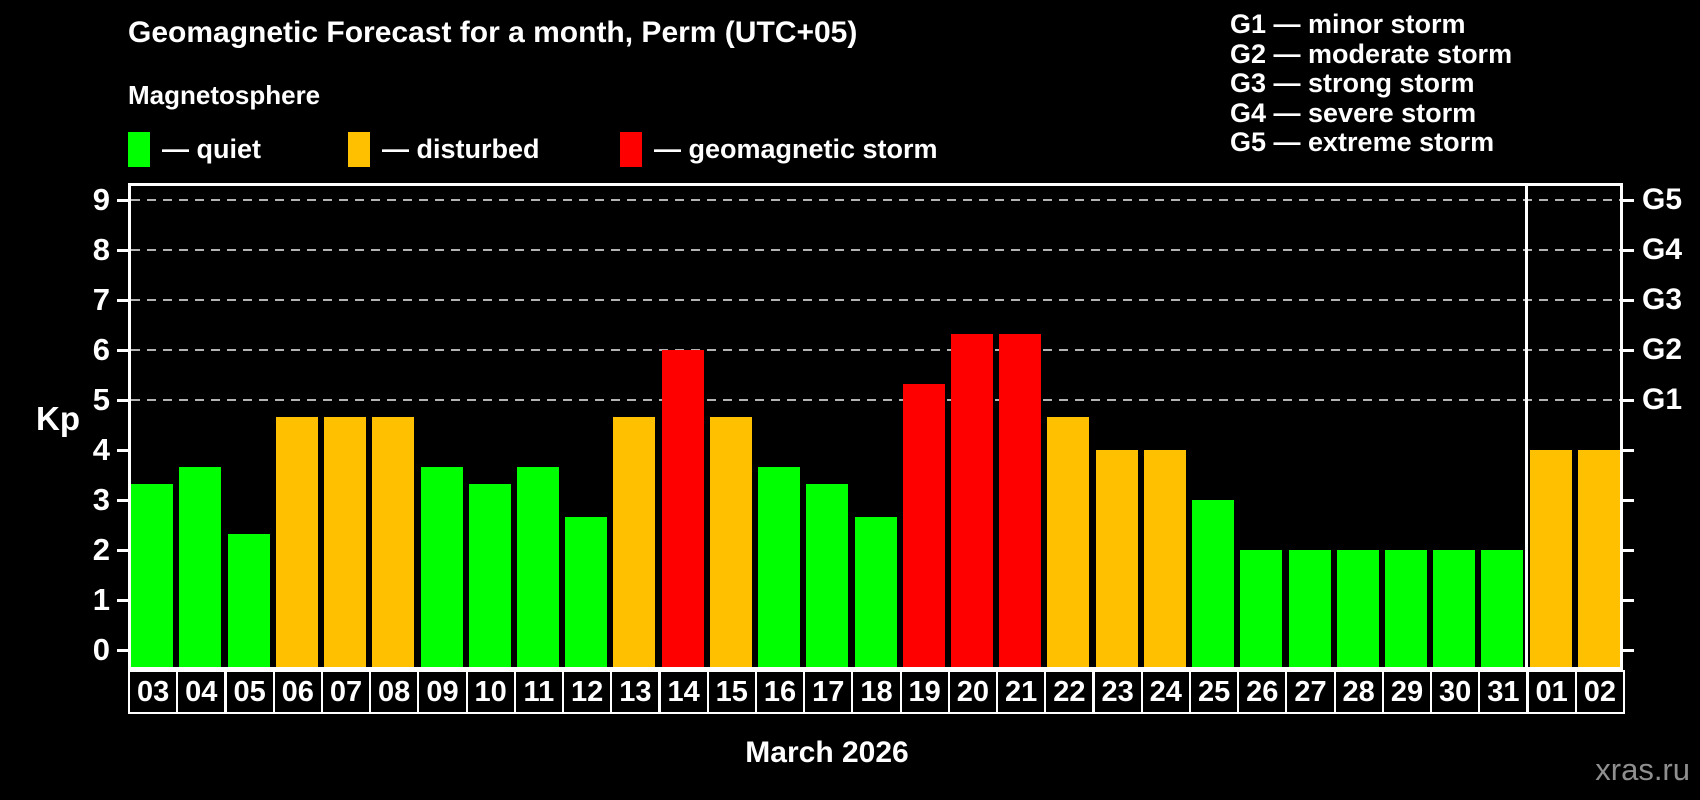 The image size is (1700, 800). Describe the element at coordinates (828, 692) in the screenshot. I see `day-label-17: 17` at that location.